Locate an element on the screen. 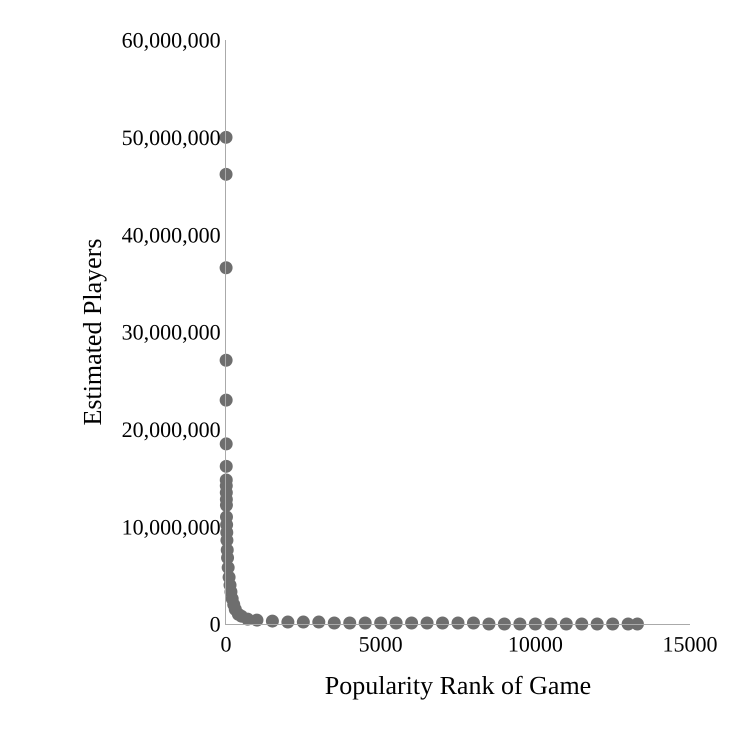 The image size is (730, 740). x-tick-label: 15000 is located at coordinates (690, 643).